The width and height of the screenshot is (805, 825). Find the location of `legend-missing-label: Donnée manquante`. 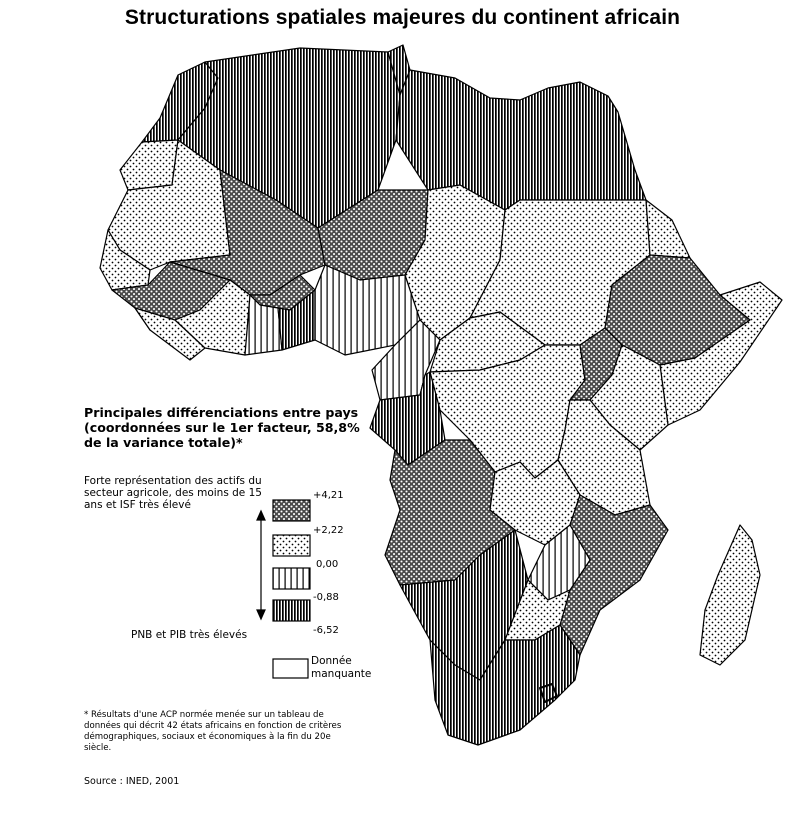

legend-missing-label: Donnée manquante is located at coordinates (341, 667).